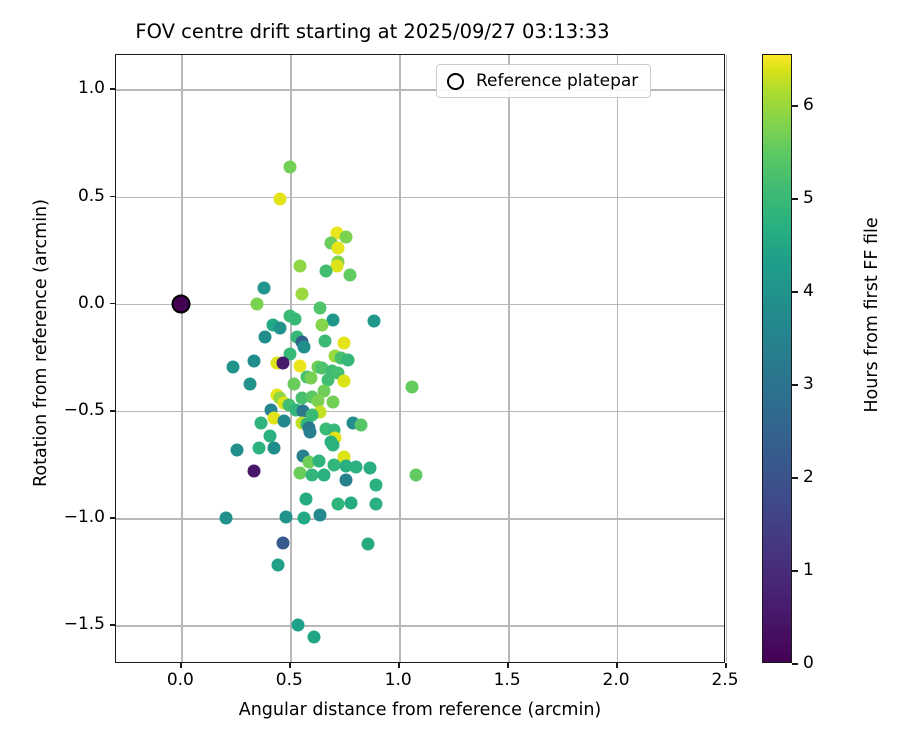 The height and width of the screenshot is (750, 900). Describe the element at coordinates (84, 409) in the screenshot. I see `y-axis-tick-label: −0.5` at that location.